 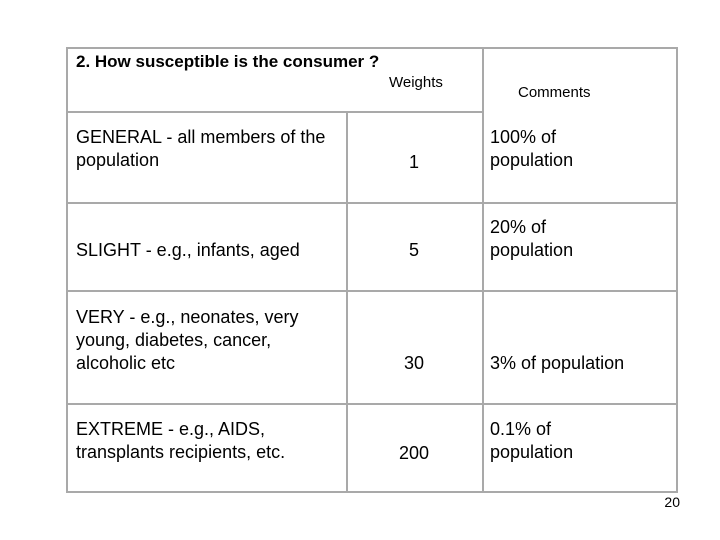 I want to click on category-cell: SLIGHT - e.g., infants, aged, so click(x=188, y=250).